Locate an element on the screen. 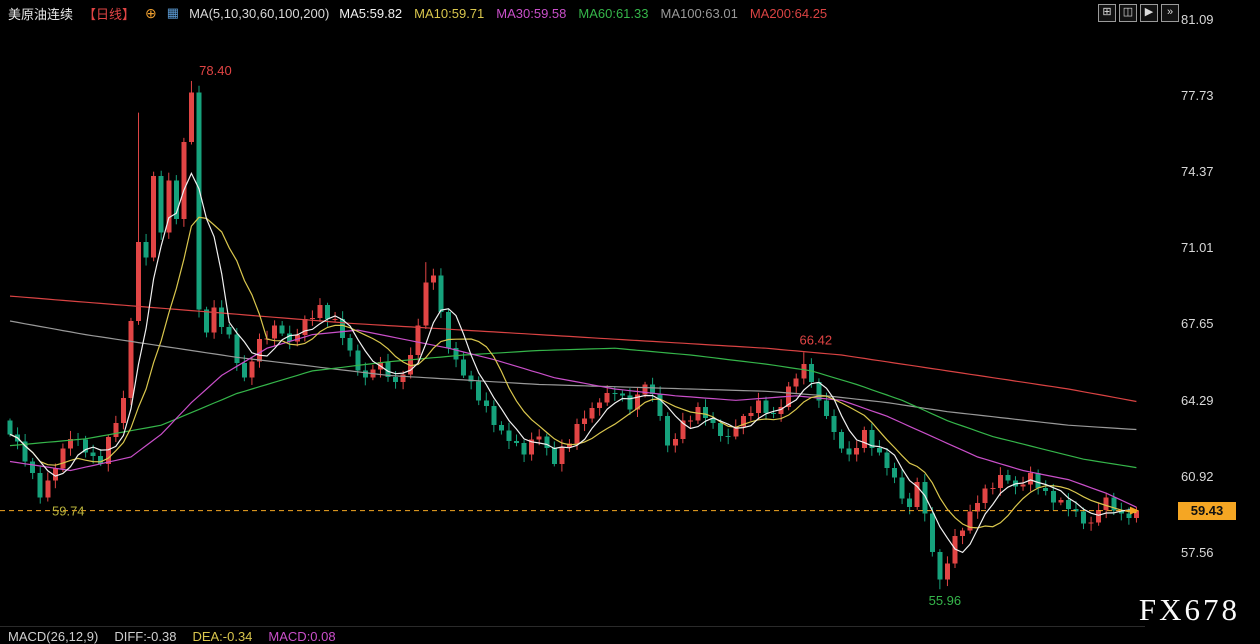 This screenshot has height=644, width=1260. last-price-badge: 59.43 is located at coordinates (1207, 510).